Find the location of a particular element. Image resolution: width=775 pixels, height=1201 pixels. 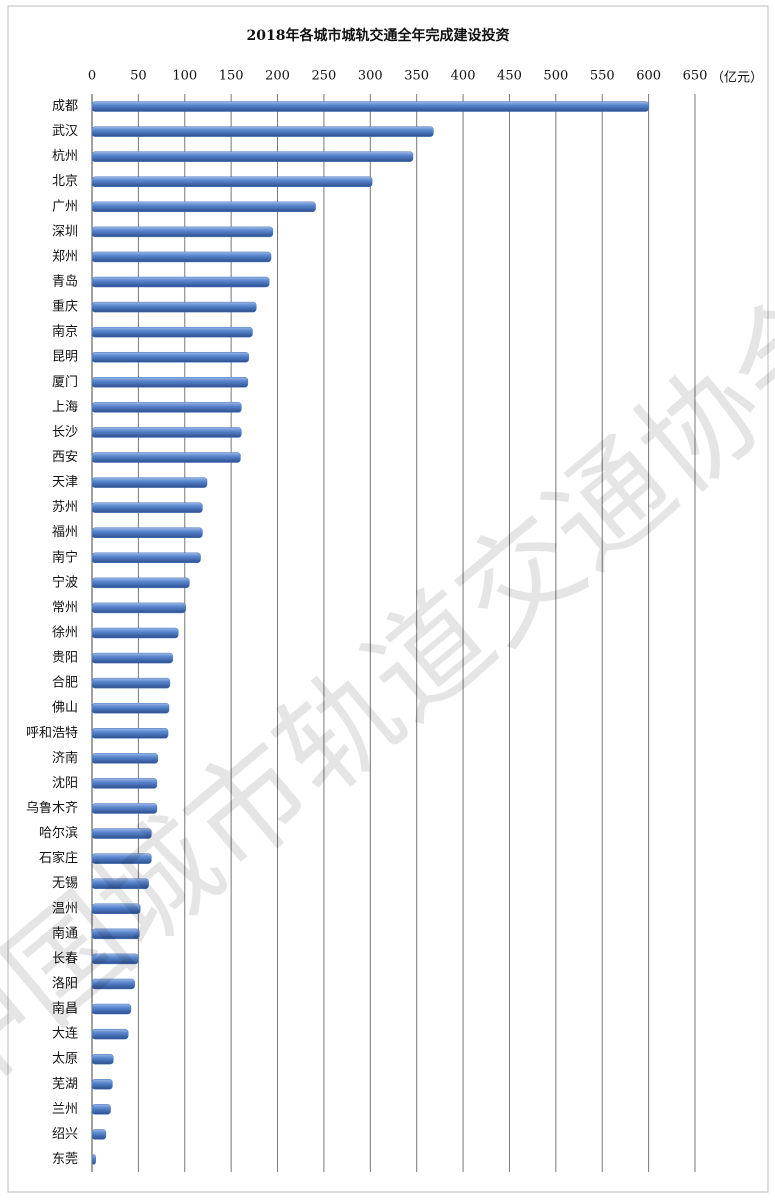

y-tick-label: 无锡 is located at coordinates (65, 883).